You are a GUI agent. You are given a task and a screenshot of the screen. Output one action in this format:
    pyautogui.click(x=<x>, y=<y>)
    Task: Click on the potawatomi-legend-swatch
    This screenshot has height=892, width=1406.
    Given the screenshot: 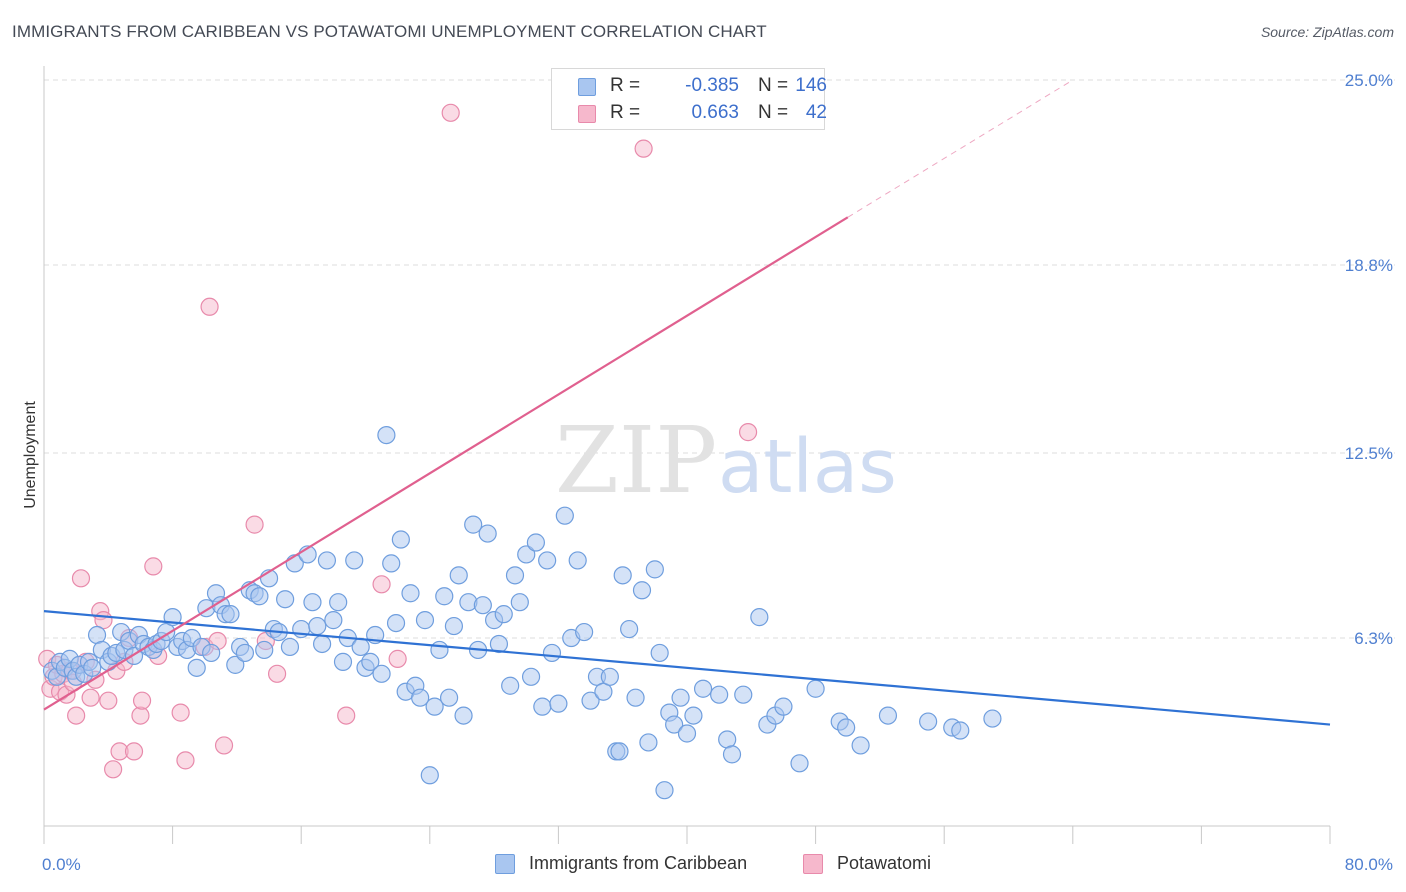 What is the action you would take?
    pyautogui.click(x=813, y=864)
    